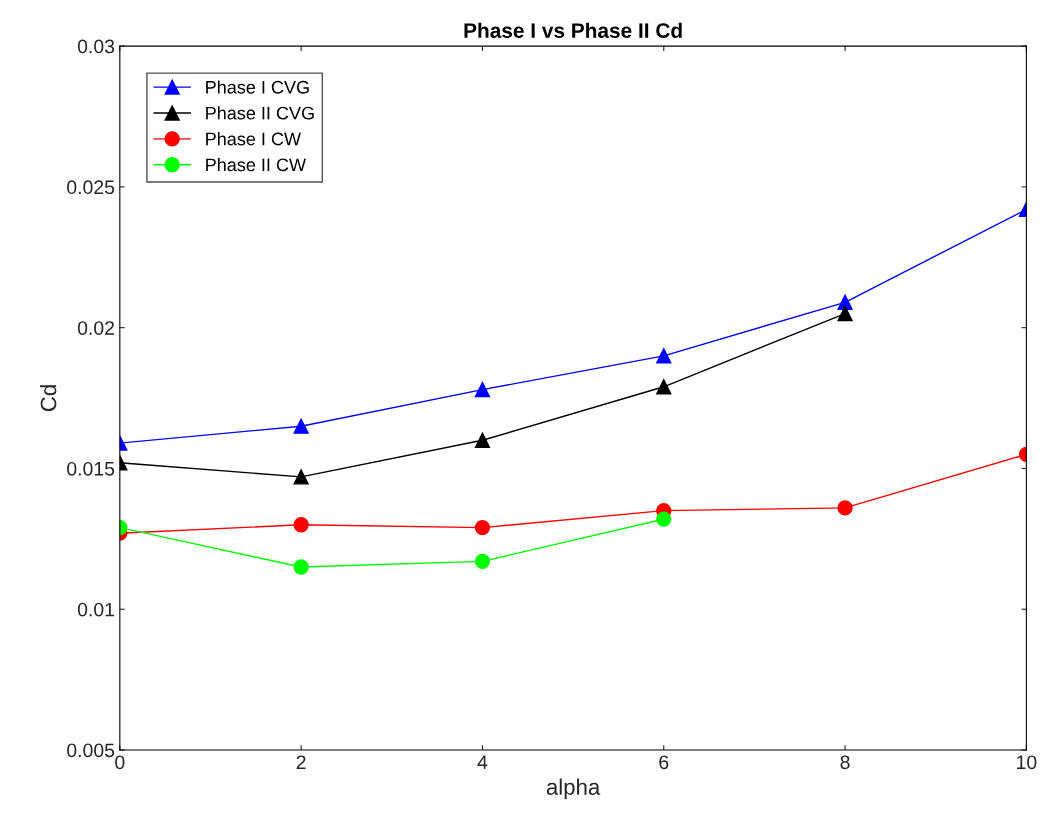  What do you see at coordinates (96, 609) in the screenshot?
I see `y-tick-label: 0.01` at bounding box center [96, 609].